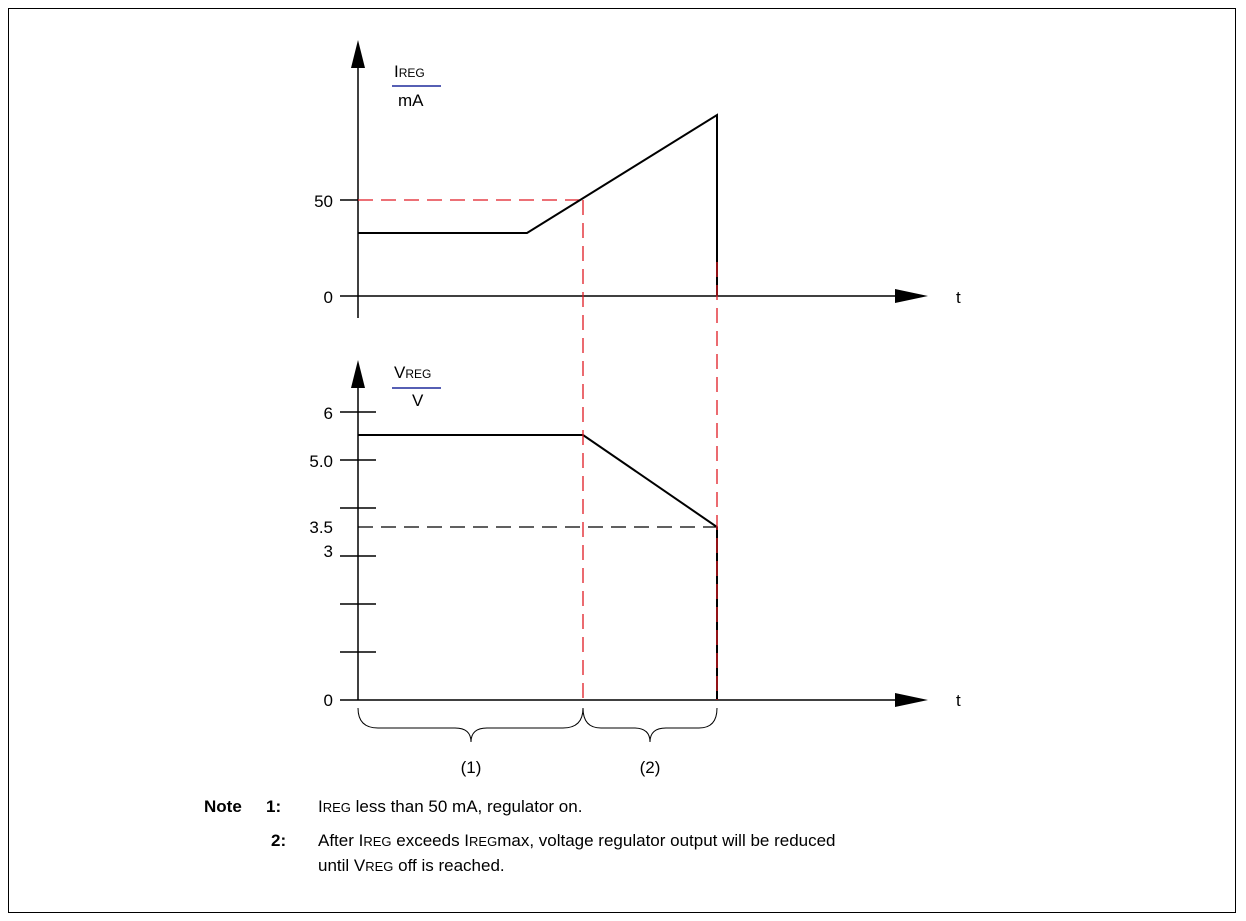  What do you see at coordinates (450, 806) in the screenshot?
I see `note-1-text: IREG less than 50 mA, regulator on.` at bounding box center [450, 806].